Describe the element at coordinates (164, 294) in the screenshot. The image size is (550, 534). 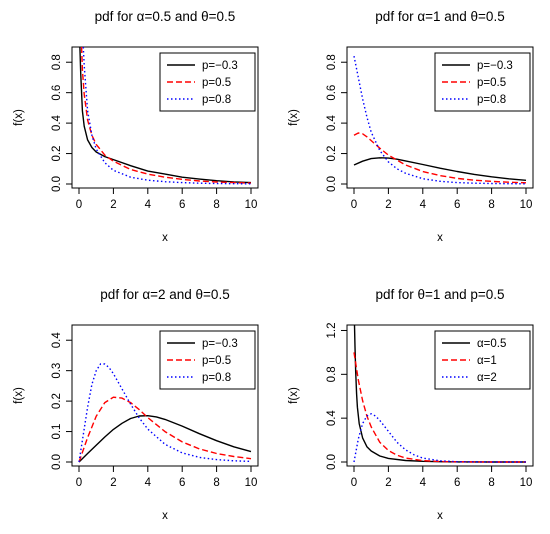
I see `chart-title: pdf for α=2 and θ=0.5` at that location.